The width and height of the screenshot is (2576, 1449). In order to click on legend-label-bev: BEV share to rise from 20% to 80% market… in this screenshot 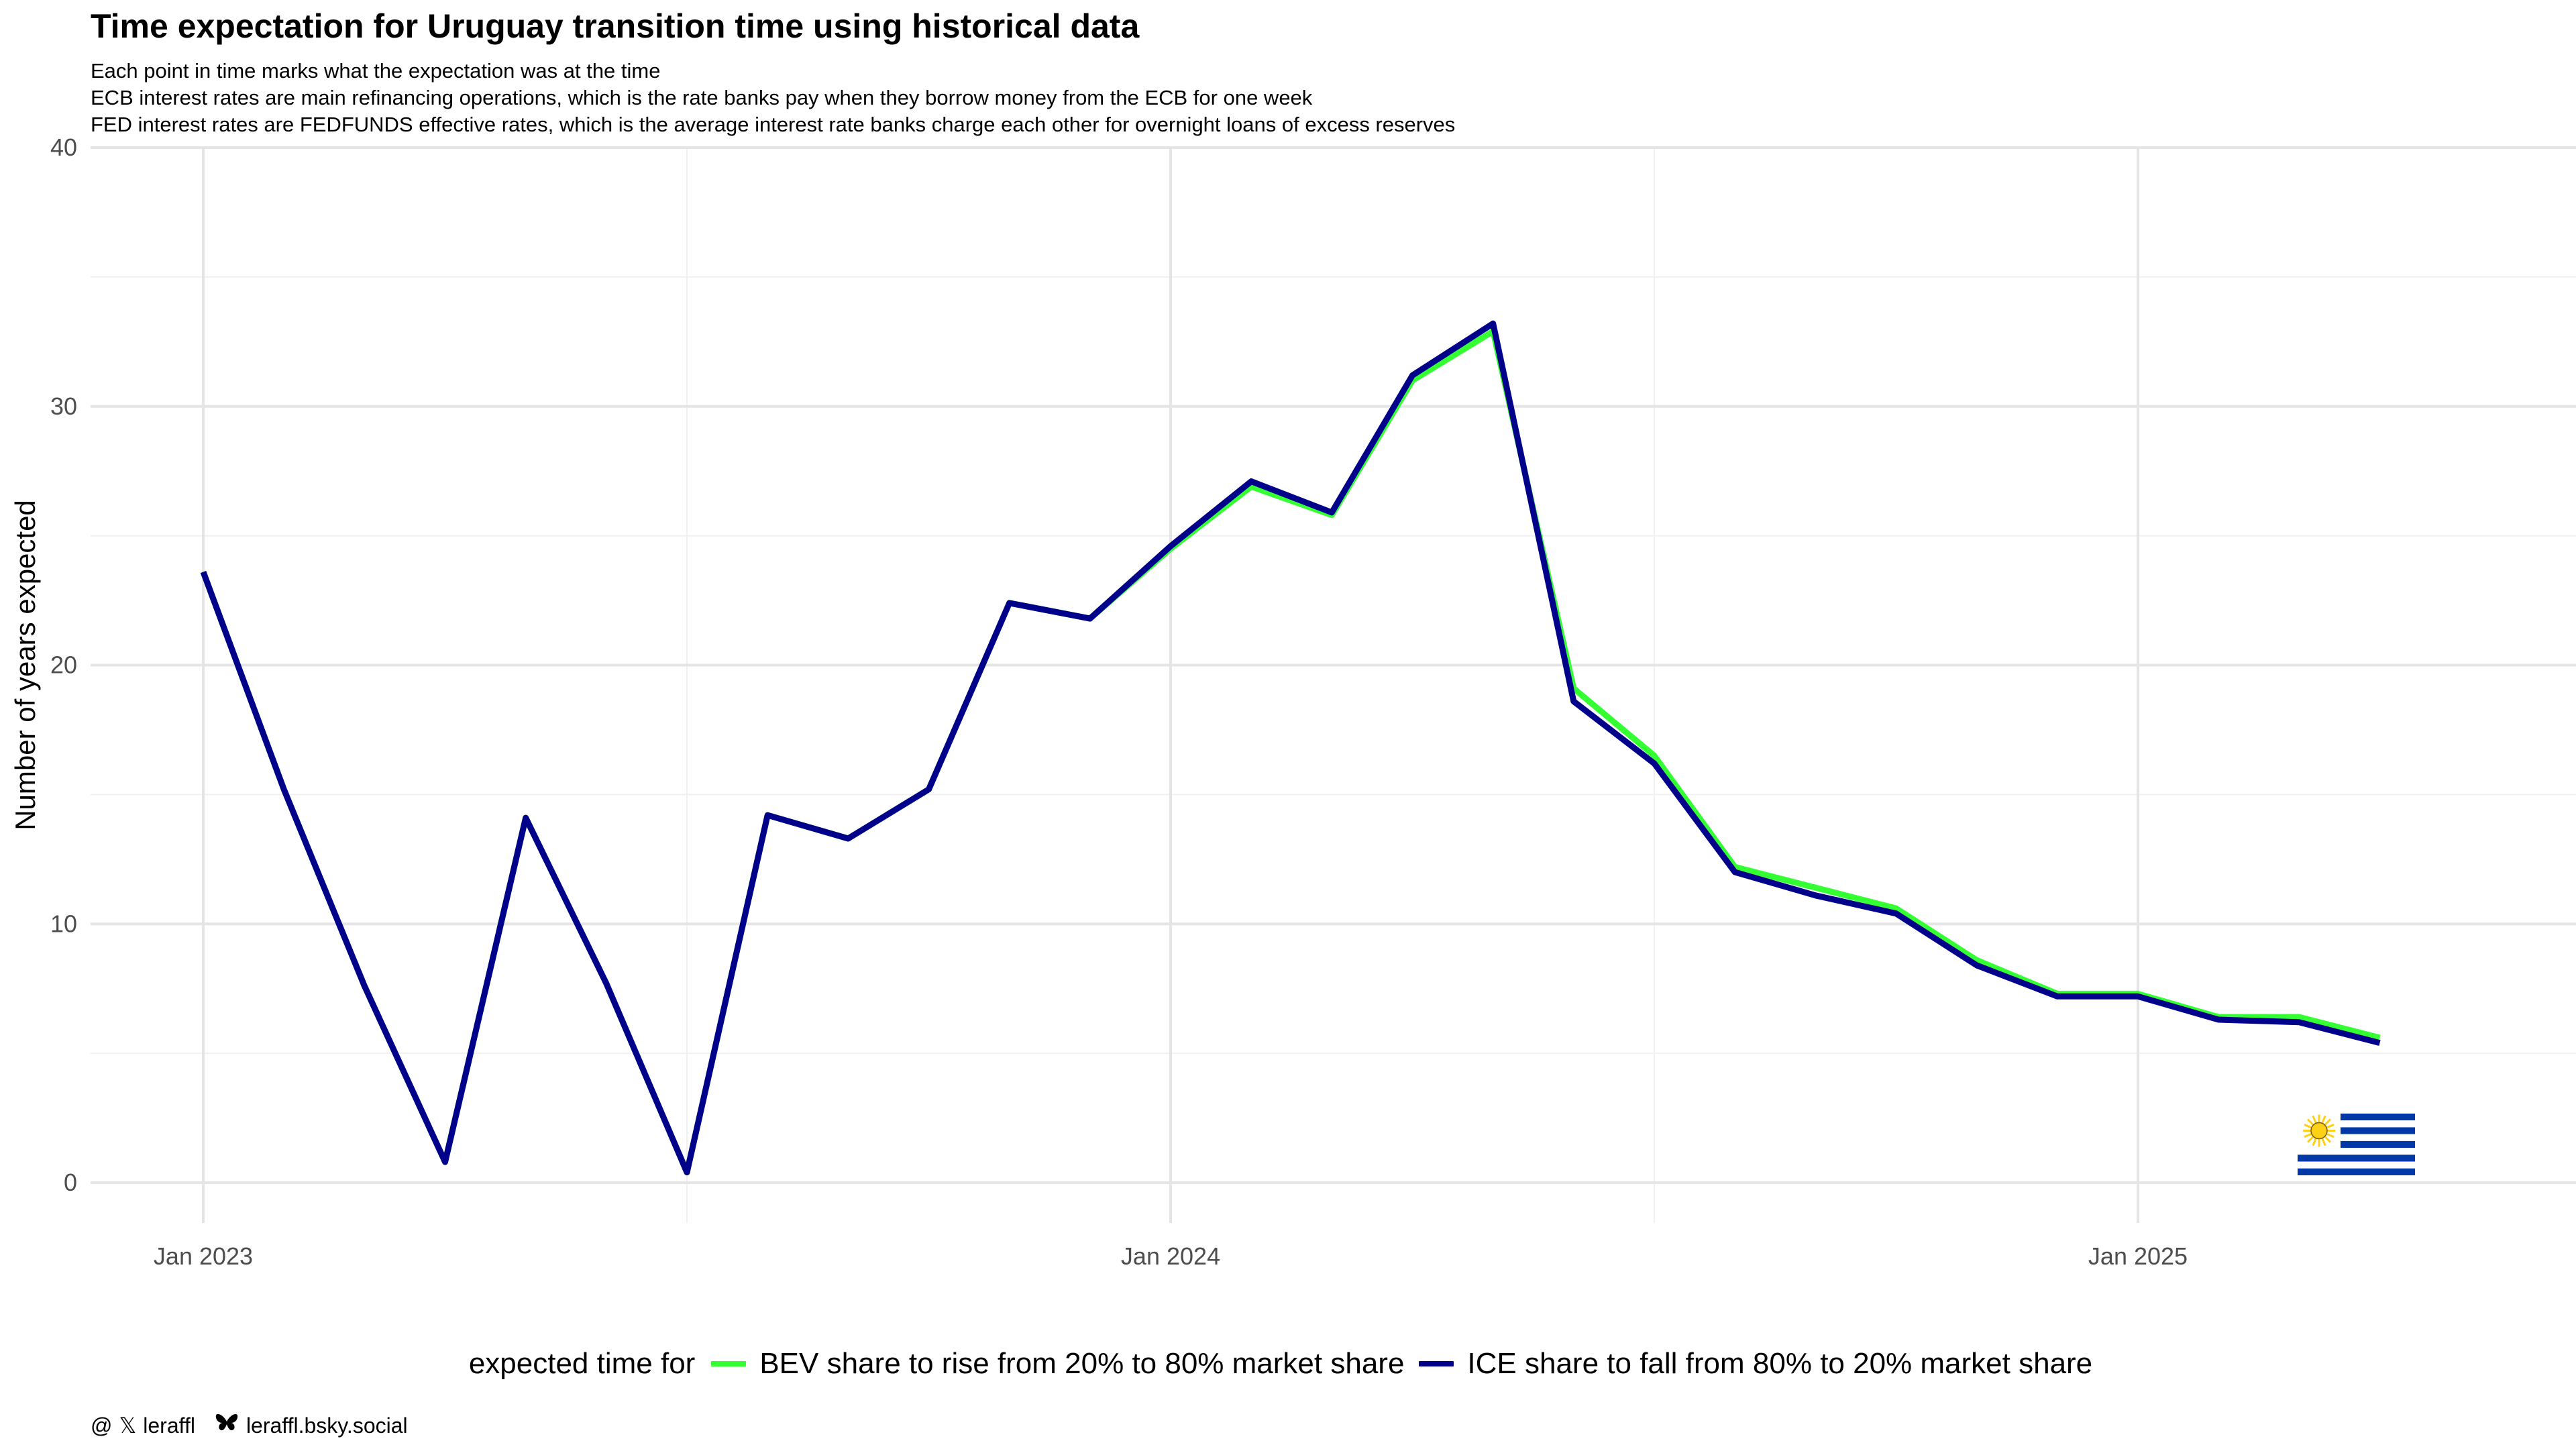, I will do `click(1082, 1363)`.